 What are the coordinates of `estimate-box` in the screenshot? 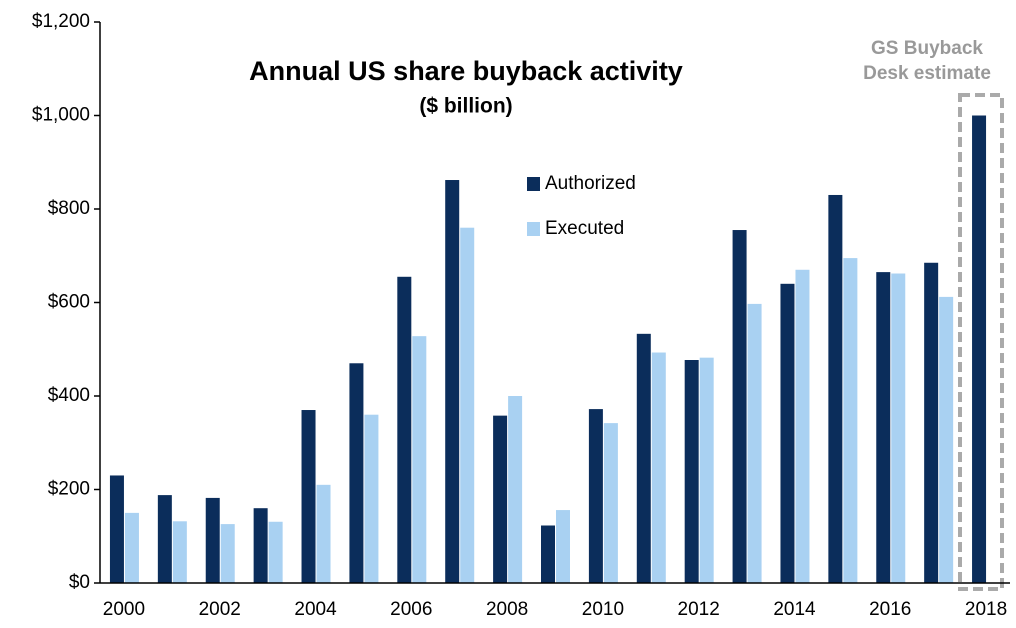 It's located at (981, 342).